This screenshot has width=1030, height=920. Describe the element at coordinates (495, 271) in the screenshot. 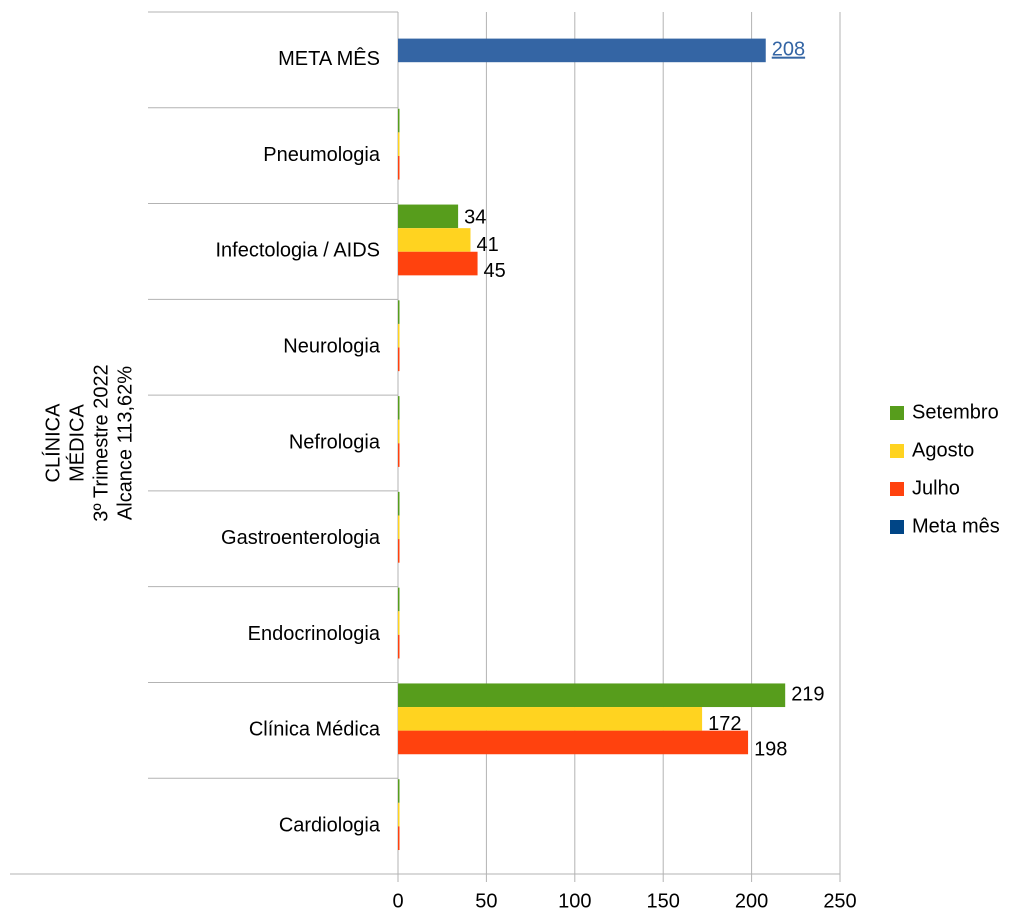

I see `value-label: 45` at that location.